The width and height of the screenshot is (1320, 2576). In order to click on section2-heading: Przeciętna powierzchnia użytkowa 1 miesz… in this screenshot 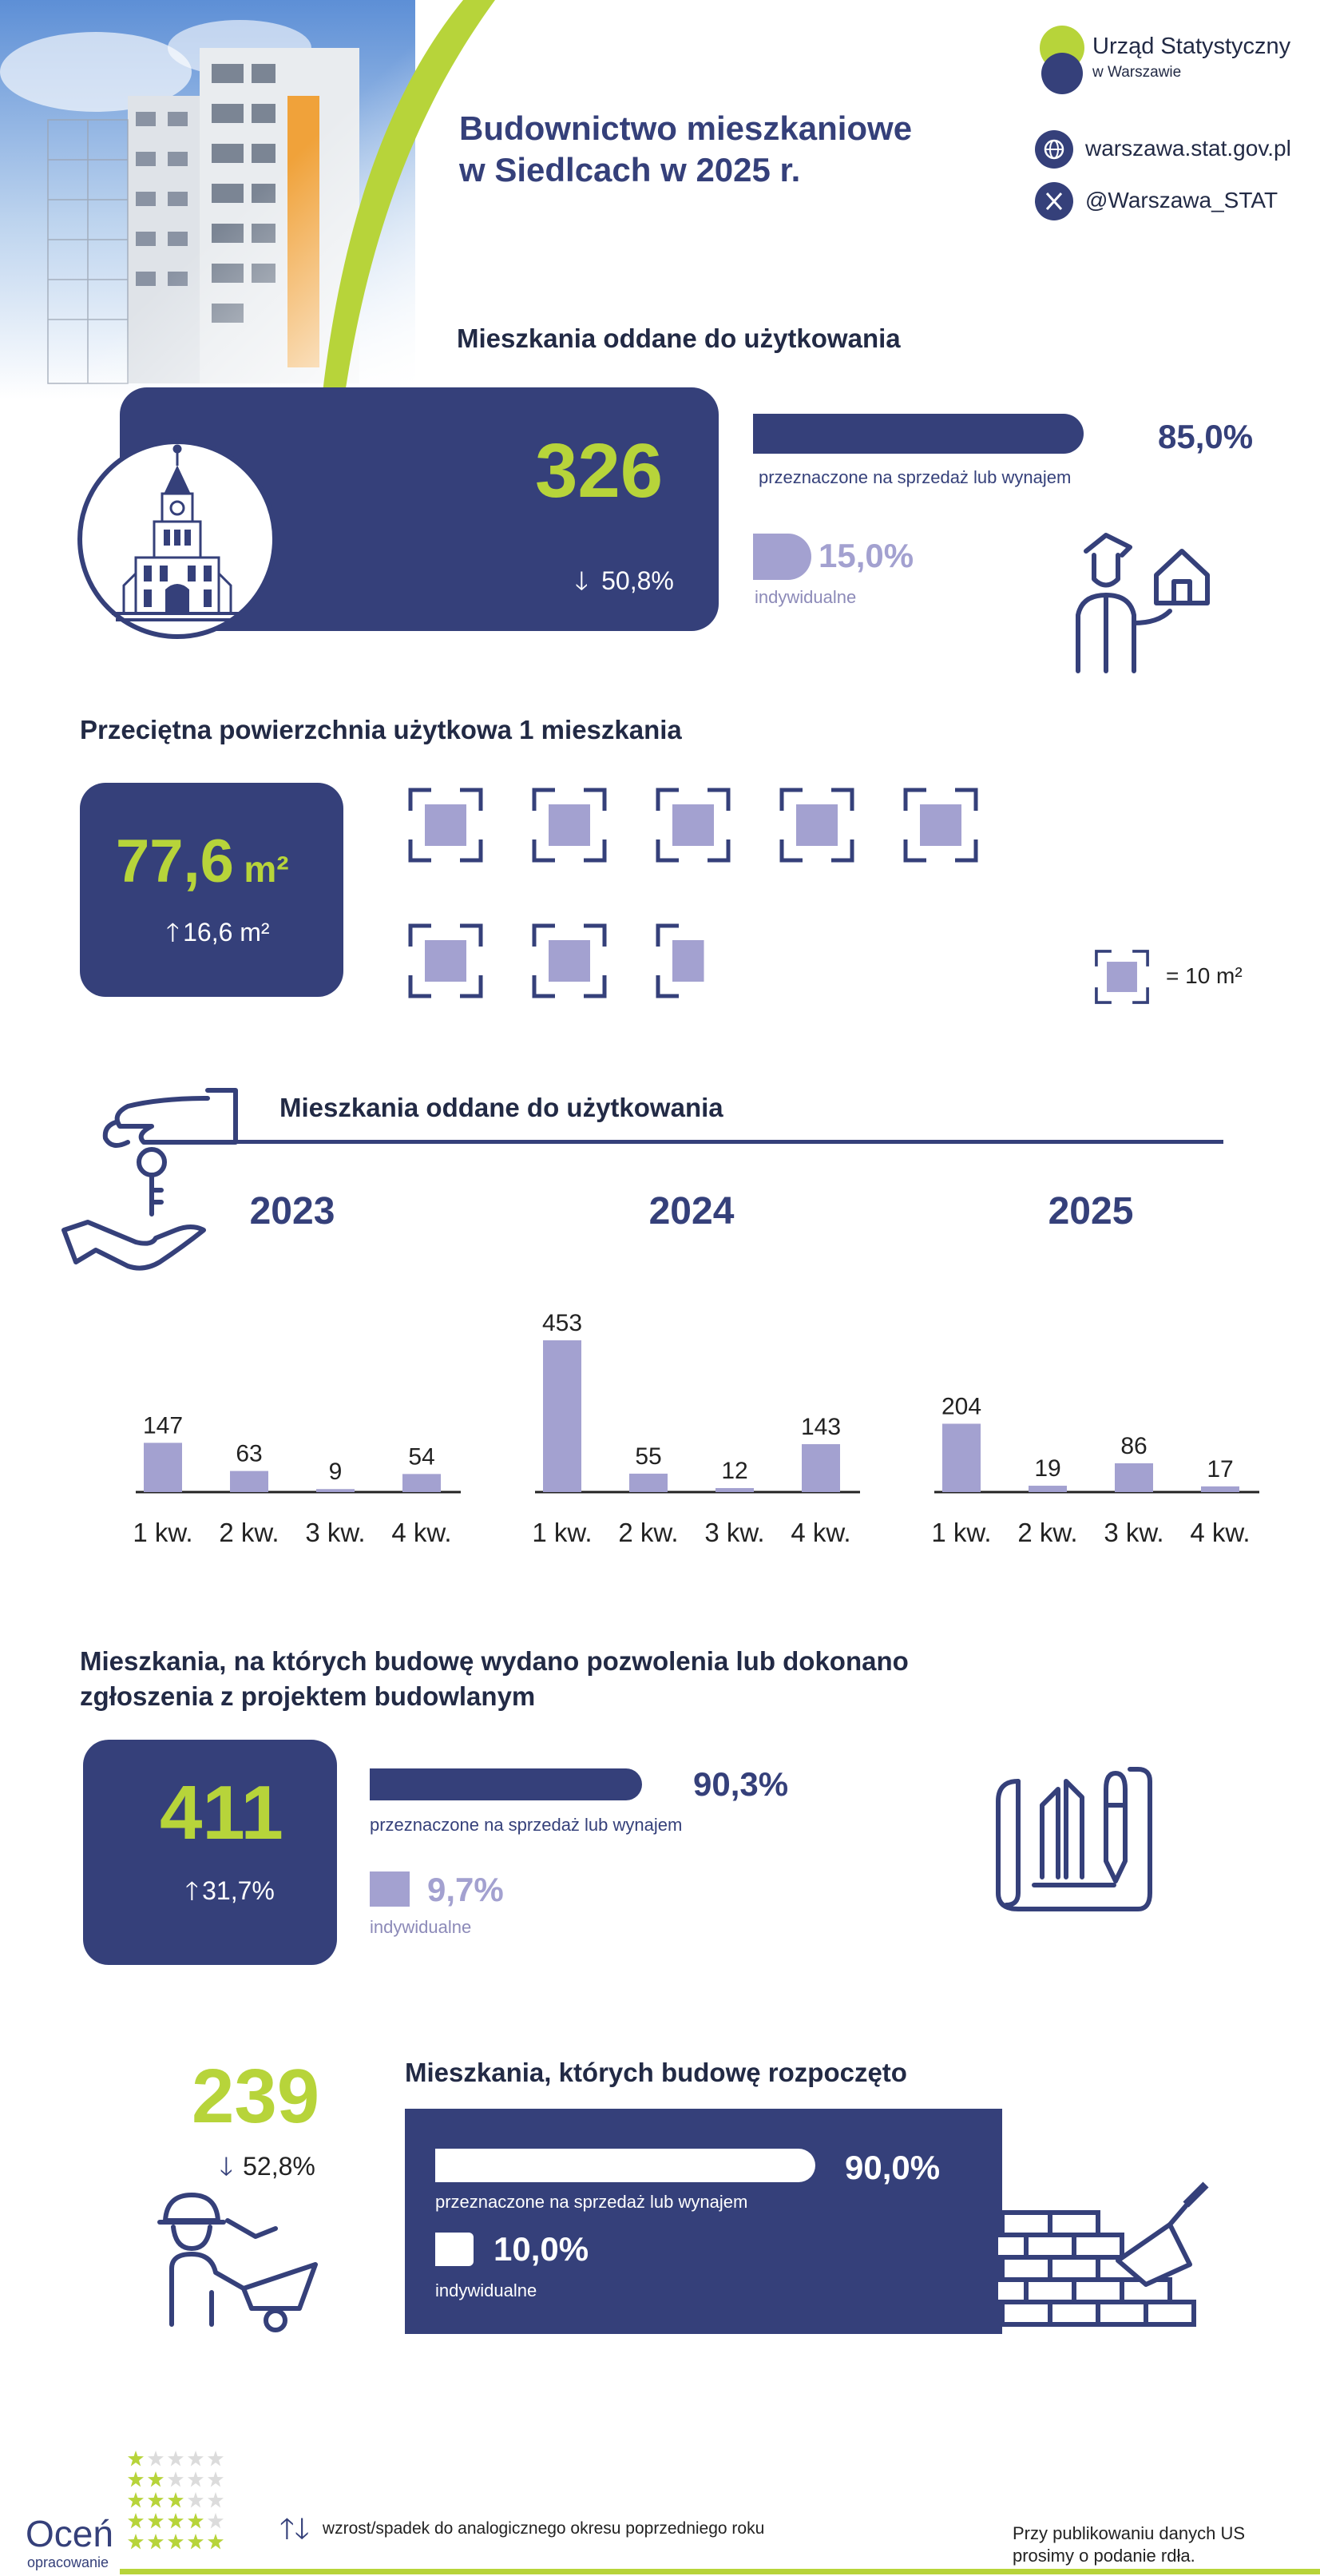, I will do `click(381, 729)`.